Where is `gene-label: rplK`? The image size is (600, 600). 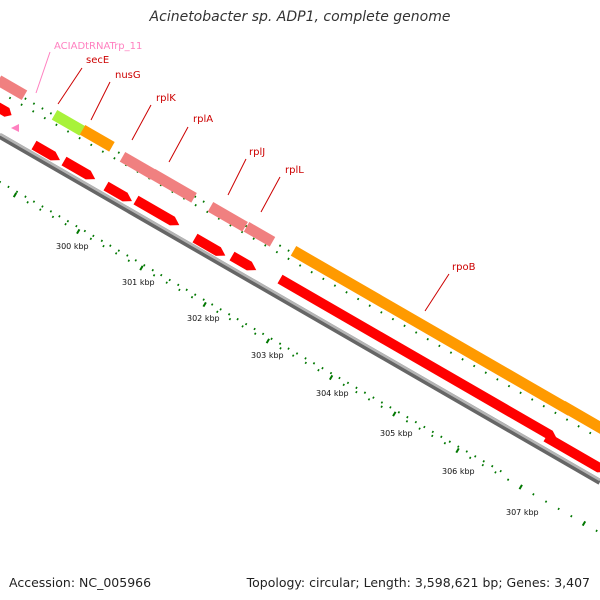 gene-label: rplK is located at coordinates (166, 98).